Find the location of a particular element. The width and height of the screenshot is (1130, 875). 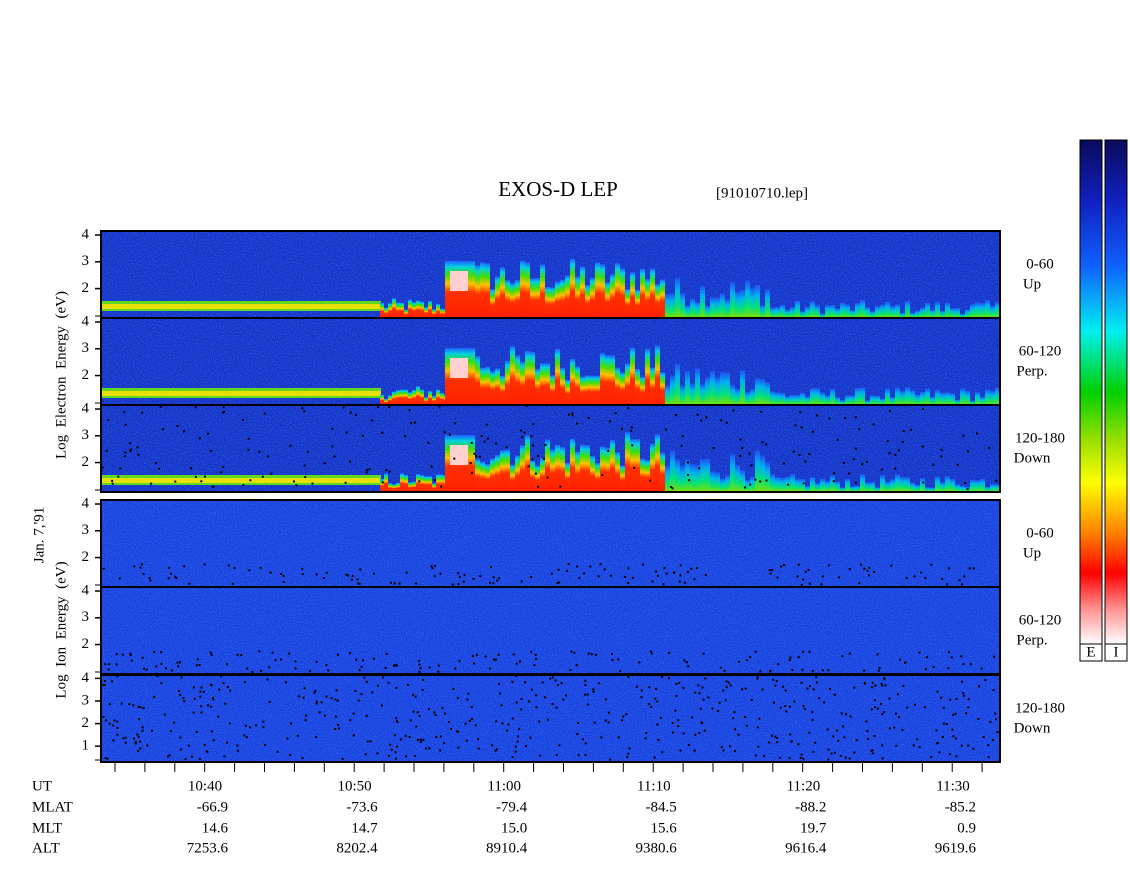

coordinate-value: 9619.6 is located at coordinates (956, 848).